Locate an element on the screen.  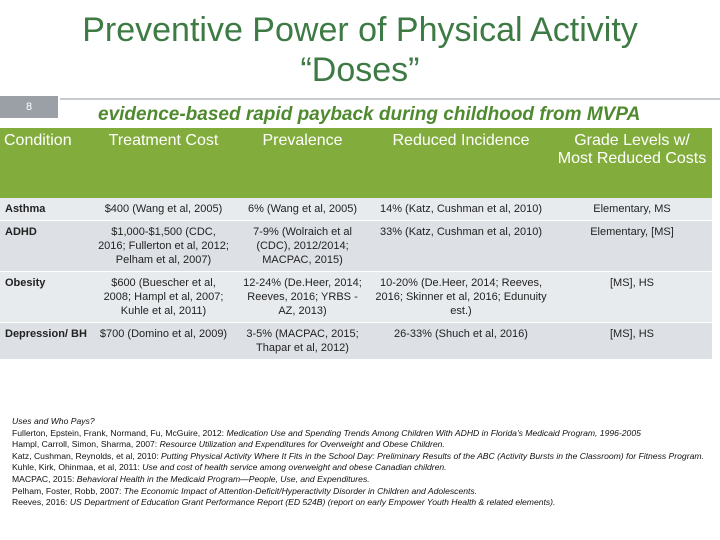
title-line: Preventive Power of Physical Activity is located at coordinates (360, 30).